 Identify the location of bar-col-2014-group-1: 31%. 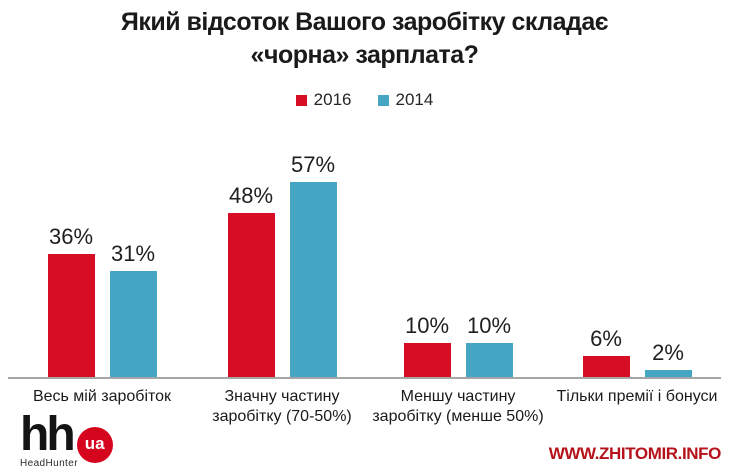
(133, 309).